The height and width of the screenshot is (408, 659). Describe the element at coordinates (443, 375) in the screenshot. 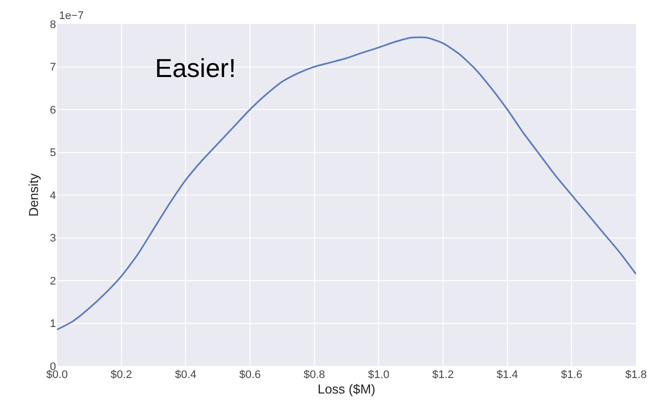

I see `x-tick-label: $1.2` at that location.